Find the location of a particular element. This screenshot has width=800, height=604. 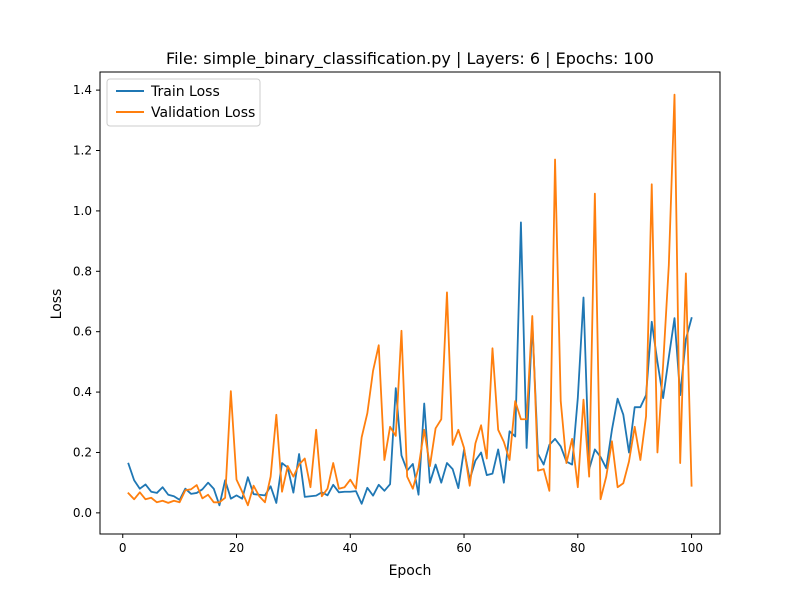

x-tick-label: 80 is located at coordinates (577, 548).